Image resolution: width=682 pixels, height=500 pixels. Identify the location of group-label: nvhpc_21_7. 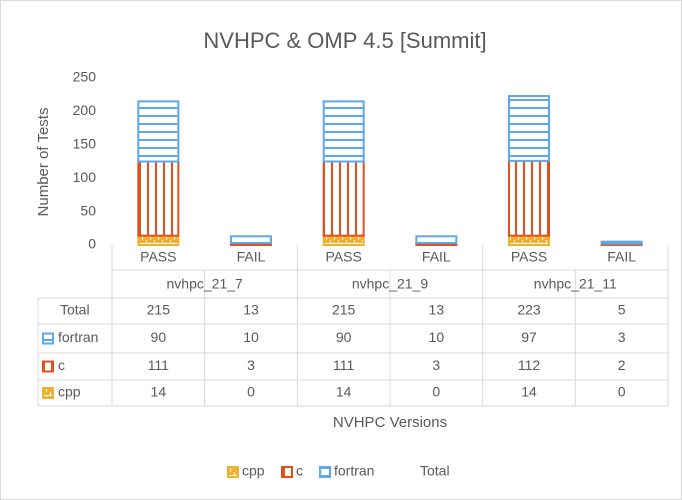
(205, 284).